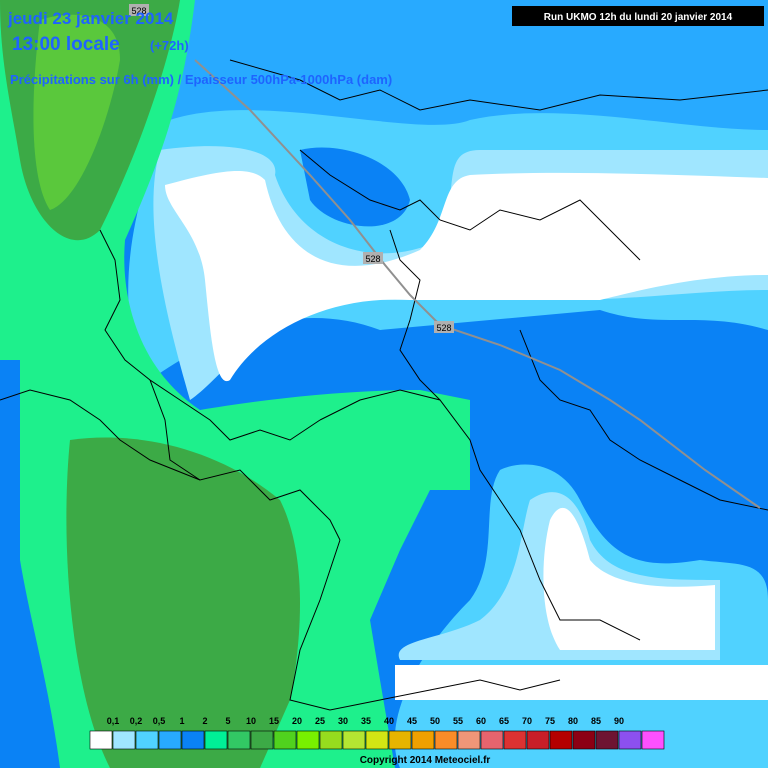  I want to click on legend-label: 60, so click(481, 721).